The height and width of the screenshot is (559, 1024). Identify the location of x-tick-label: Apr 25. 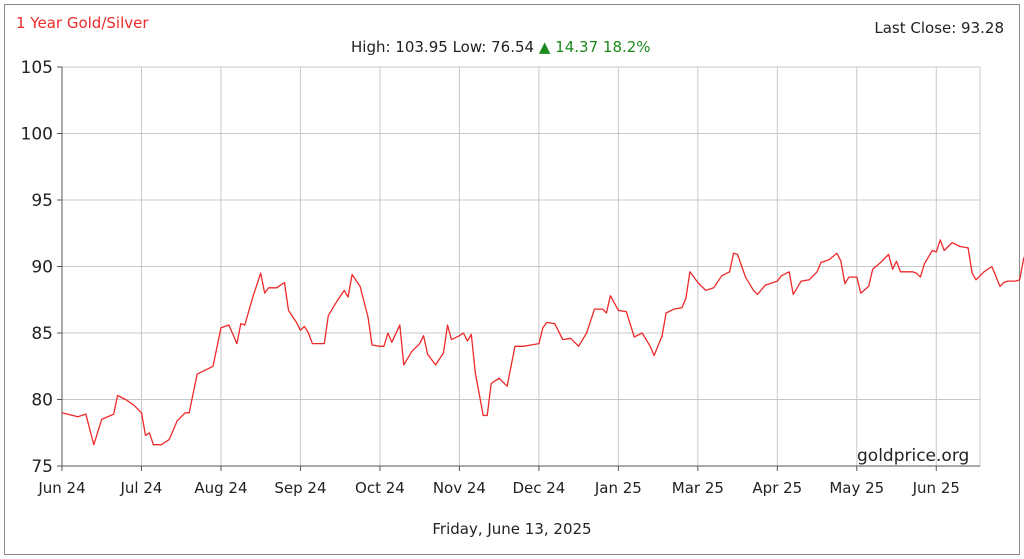
(777, 488).